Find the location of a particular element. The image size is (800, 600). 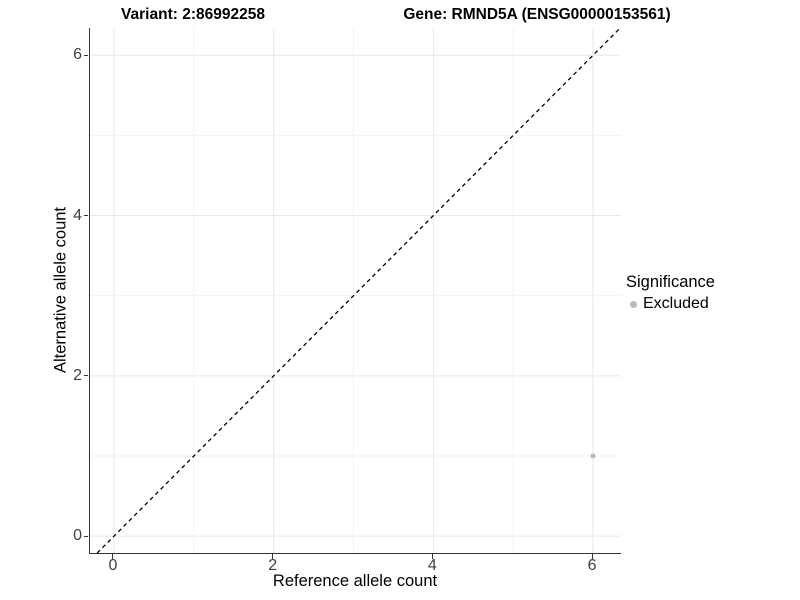

legend: Significance Excluded is located at coordinates (670, 293).